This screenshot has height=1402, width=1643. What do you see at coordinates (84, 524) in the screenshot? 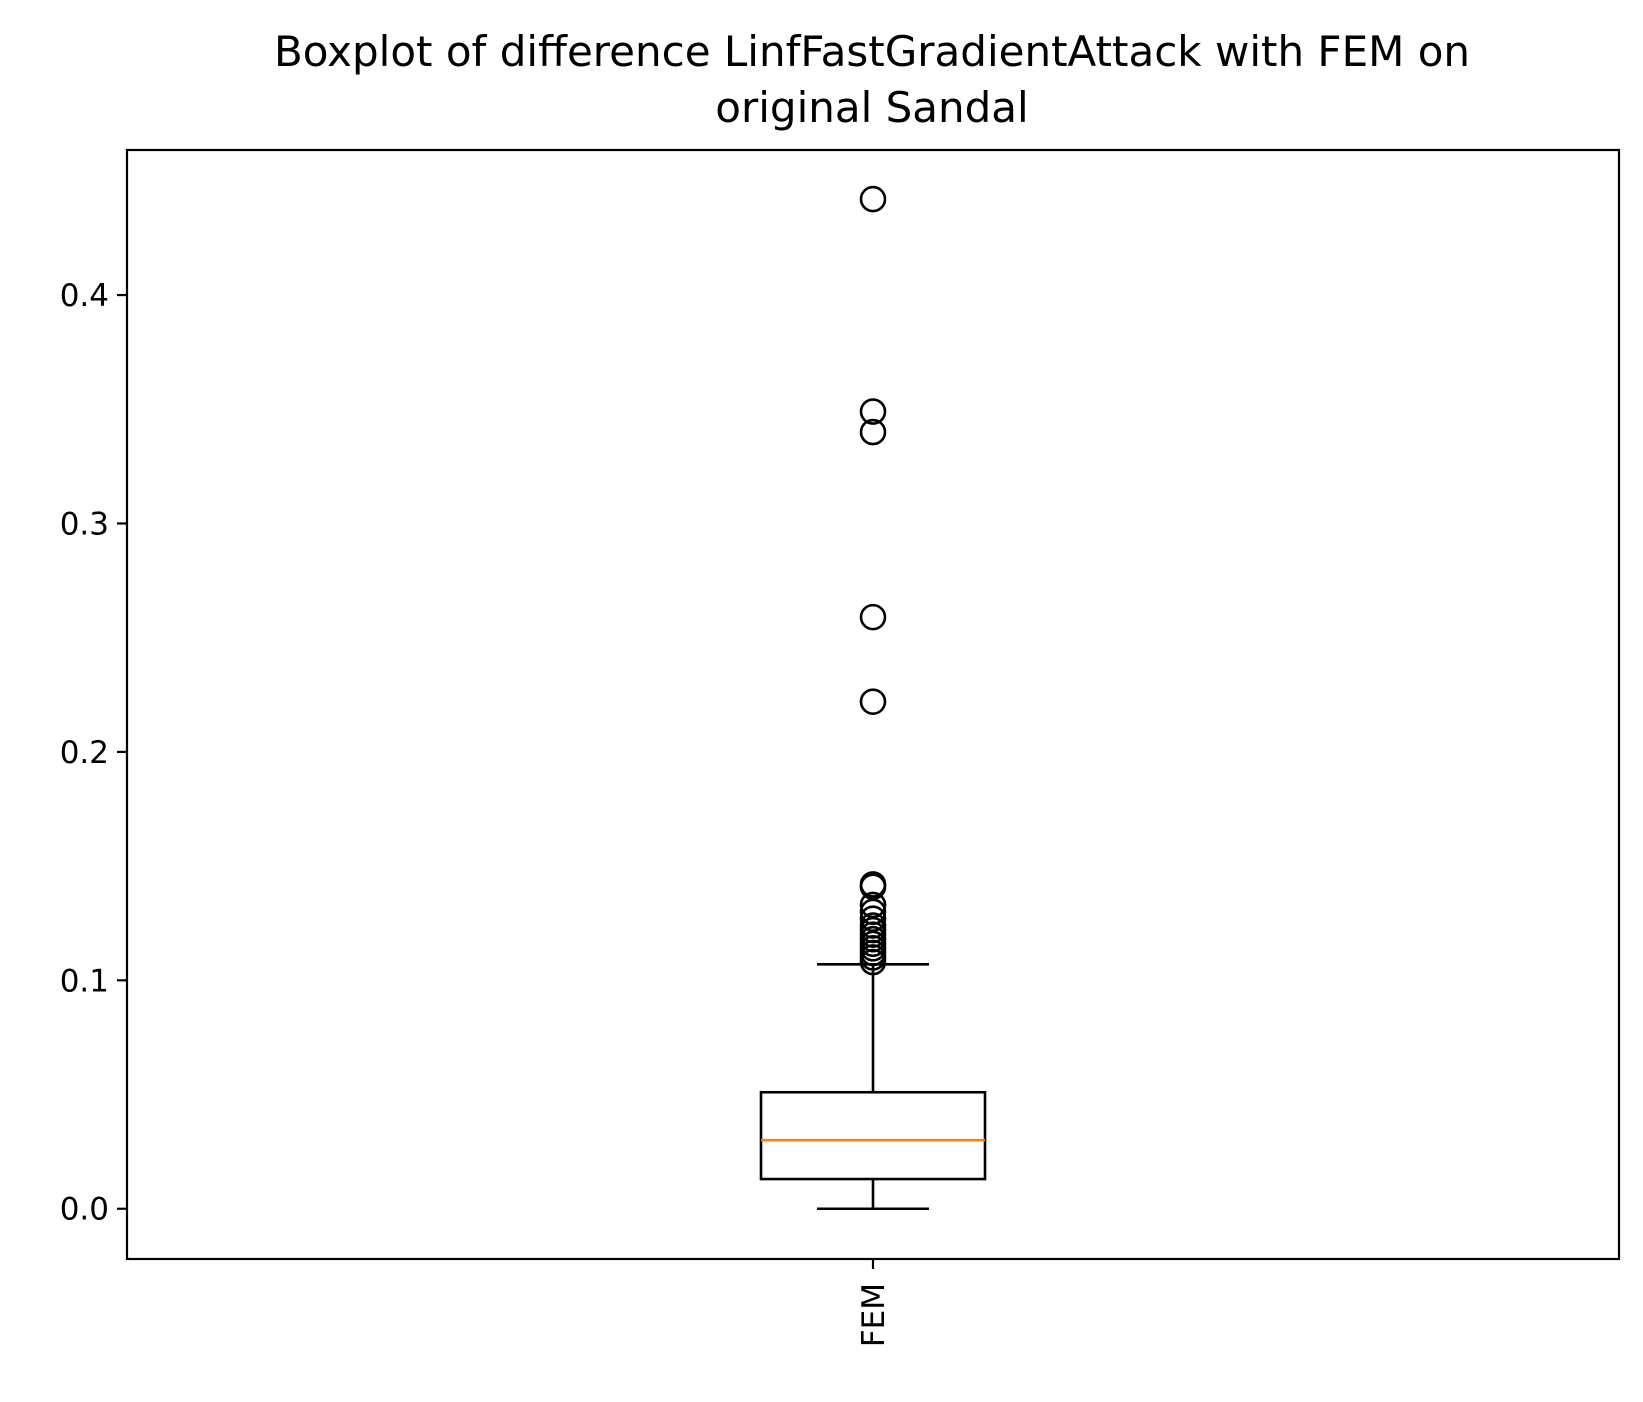
I see `y-tick-label: 0.3` at bounding box center [84, 524].